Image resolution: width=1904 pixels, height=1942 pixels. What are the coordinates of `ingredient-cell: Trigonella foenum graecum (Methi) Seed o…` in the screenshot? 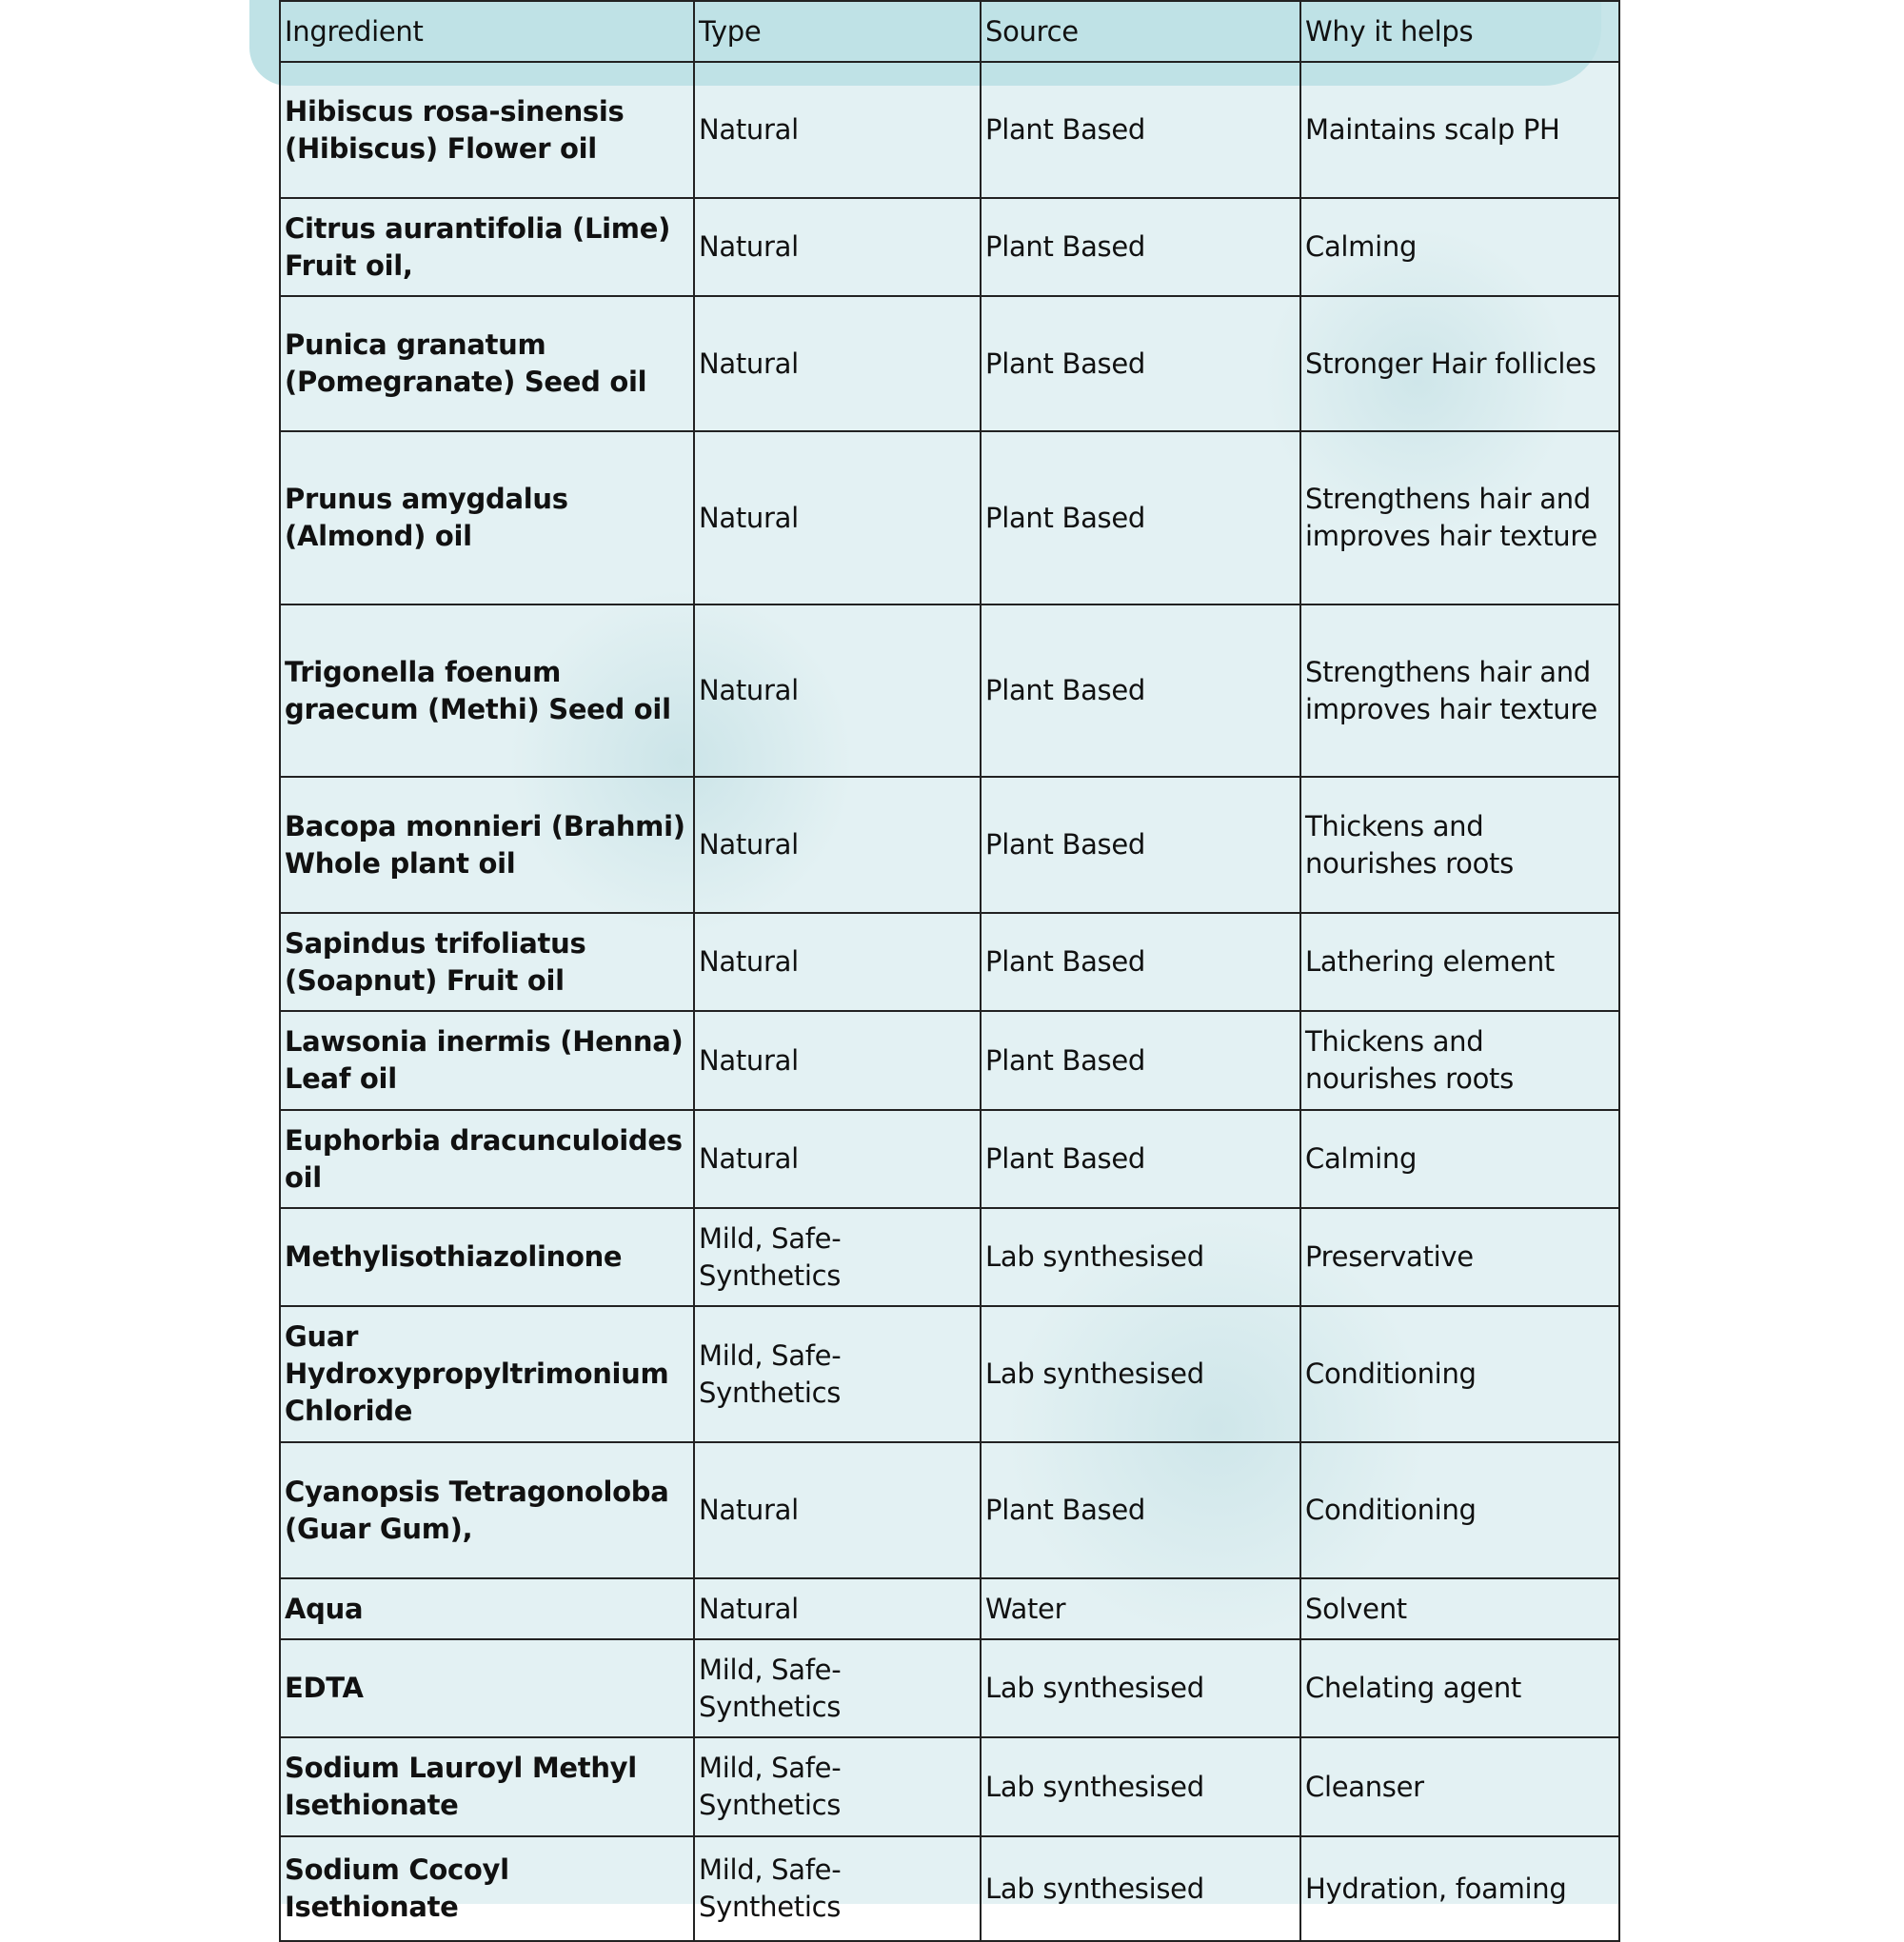 It's located at (487, 691).